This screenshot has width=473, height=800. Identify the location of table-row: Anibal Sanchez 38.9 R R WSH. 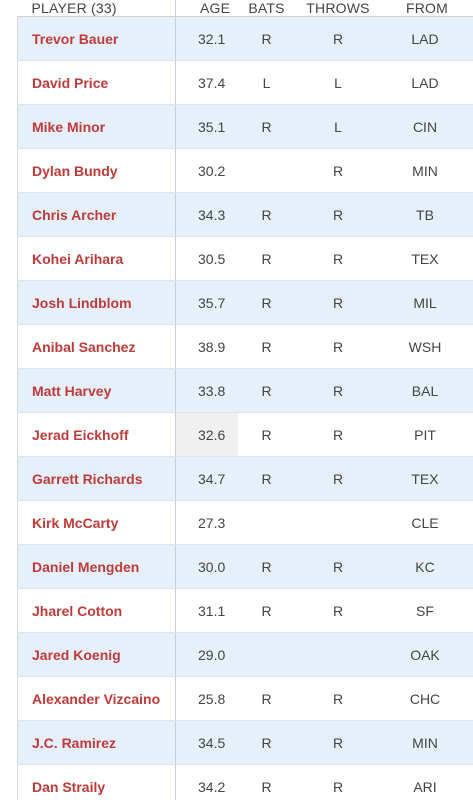
(245, 346).